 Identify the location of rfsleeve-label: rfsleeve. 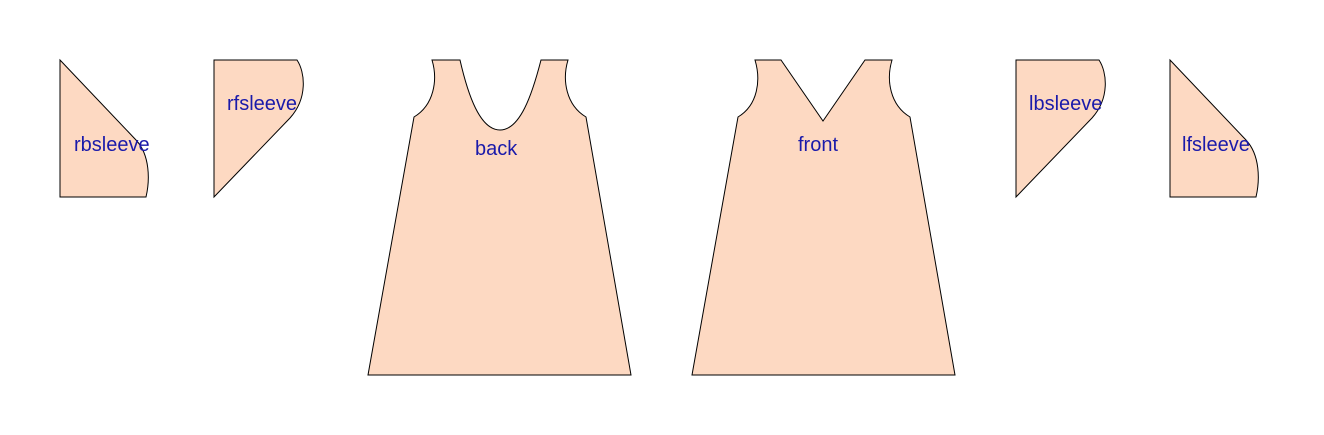
(262, 104).